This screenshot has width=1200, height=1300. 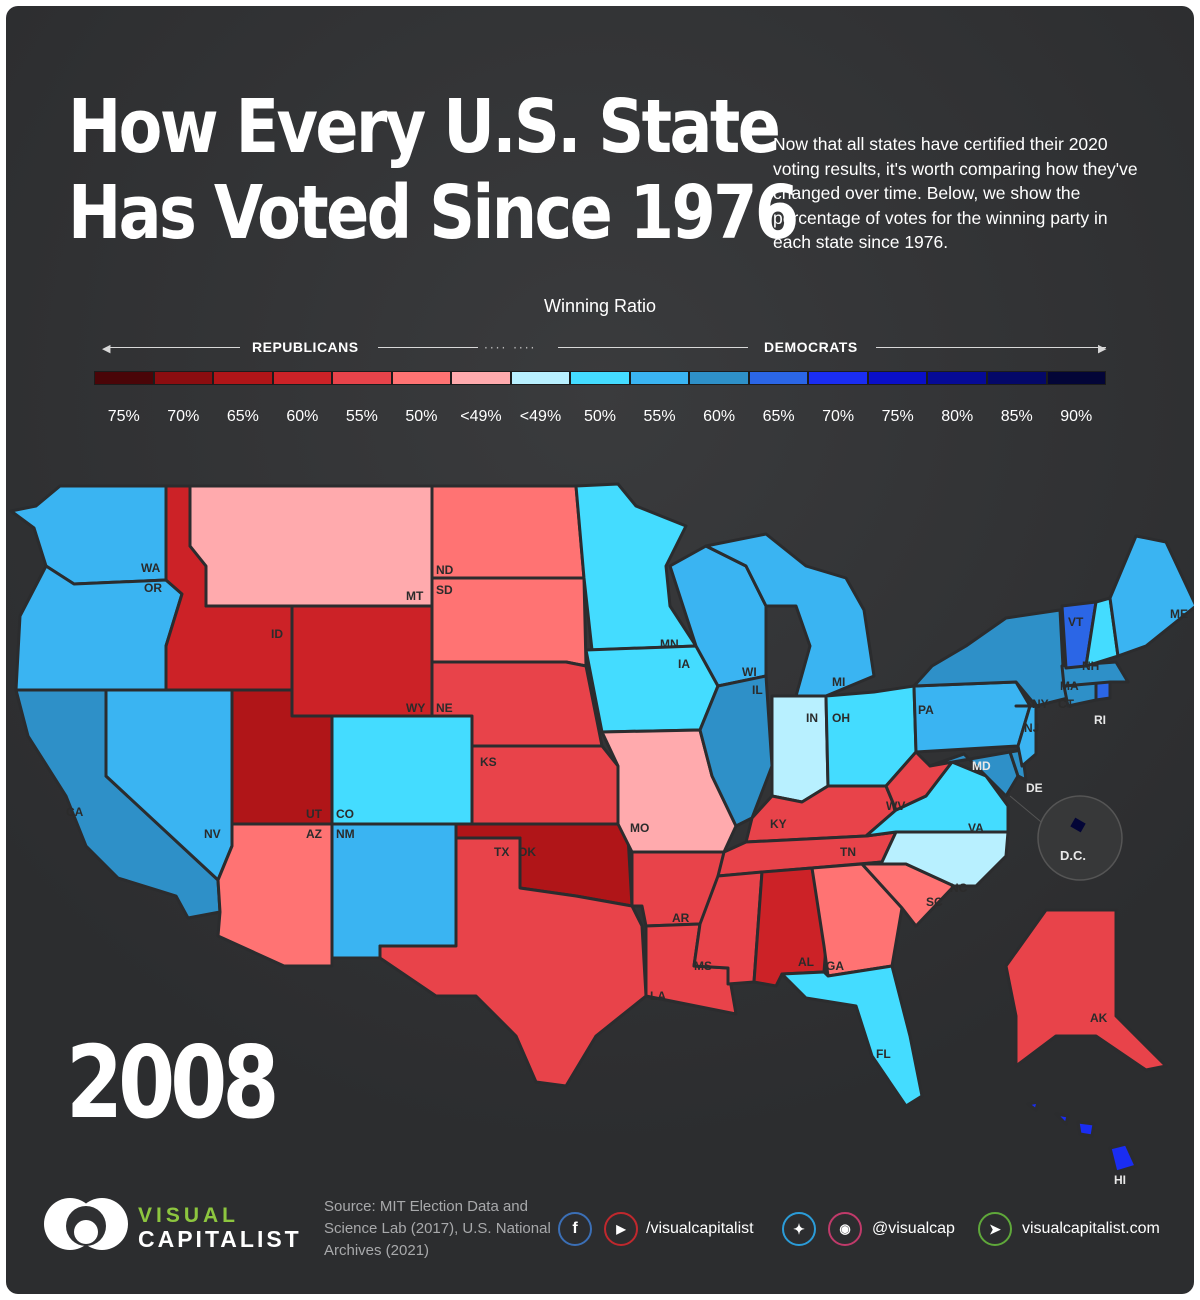 I want to click on legend-right-arrow, so click(x=991, y=347).